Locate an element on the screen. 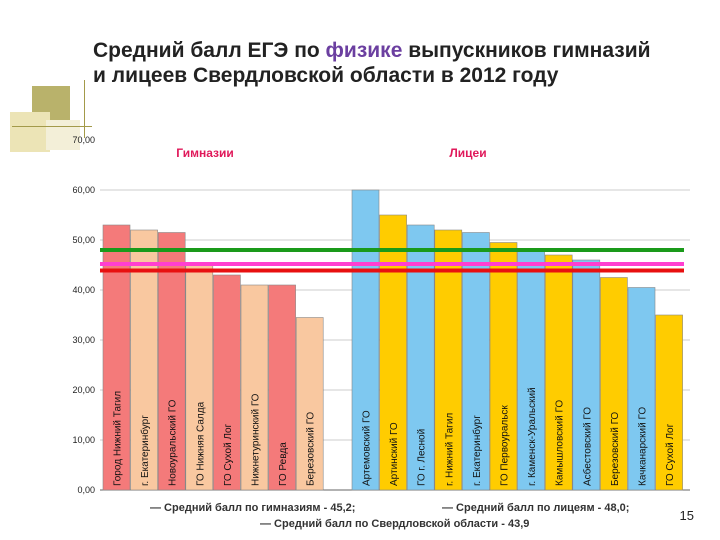 This screenshot has height=540, width=720. y-tick-label: 20,00 is located at coordinates (83, 390).